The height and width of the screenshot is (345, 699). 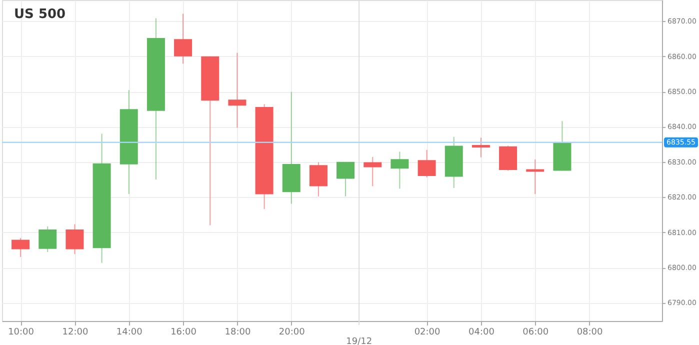 I want to click on x-tick-label: 14:00, so click(x=129, y=333).